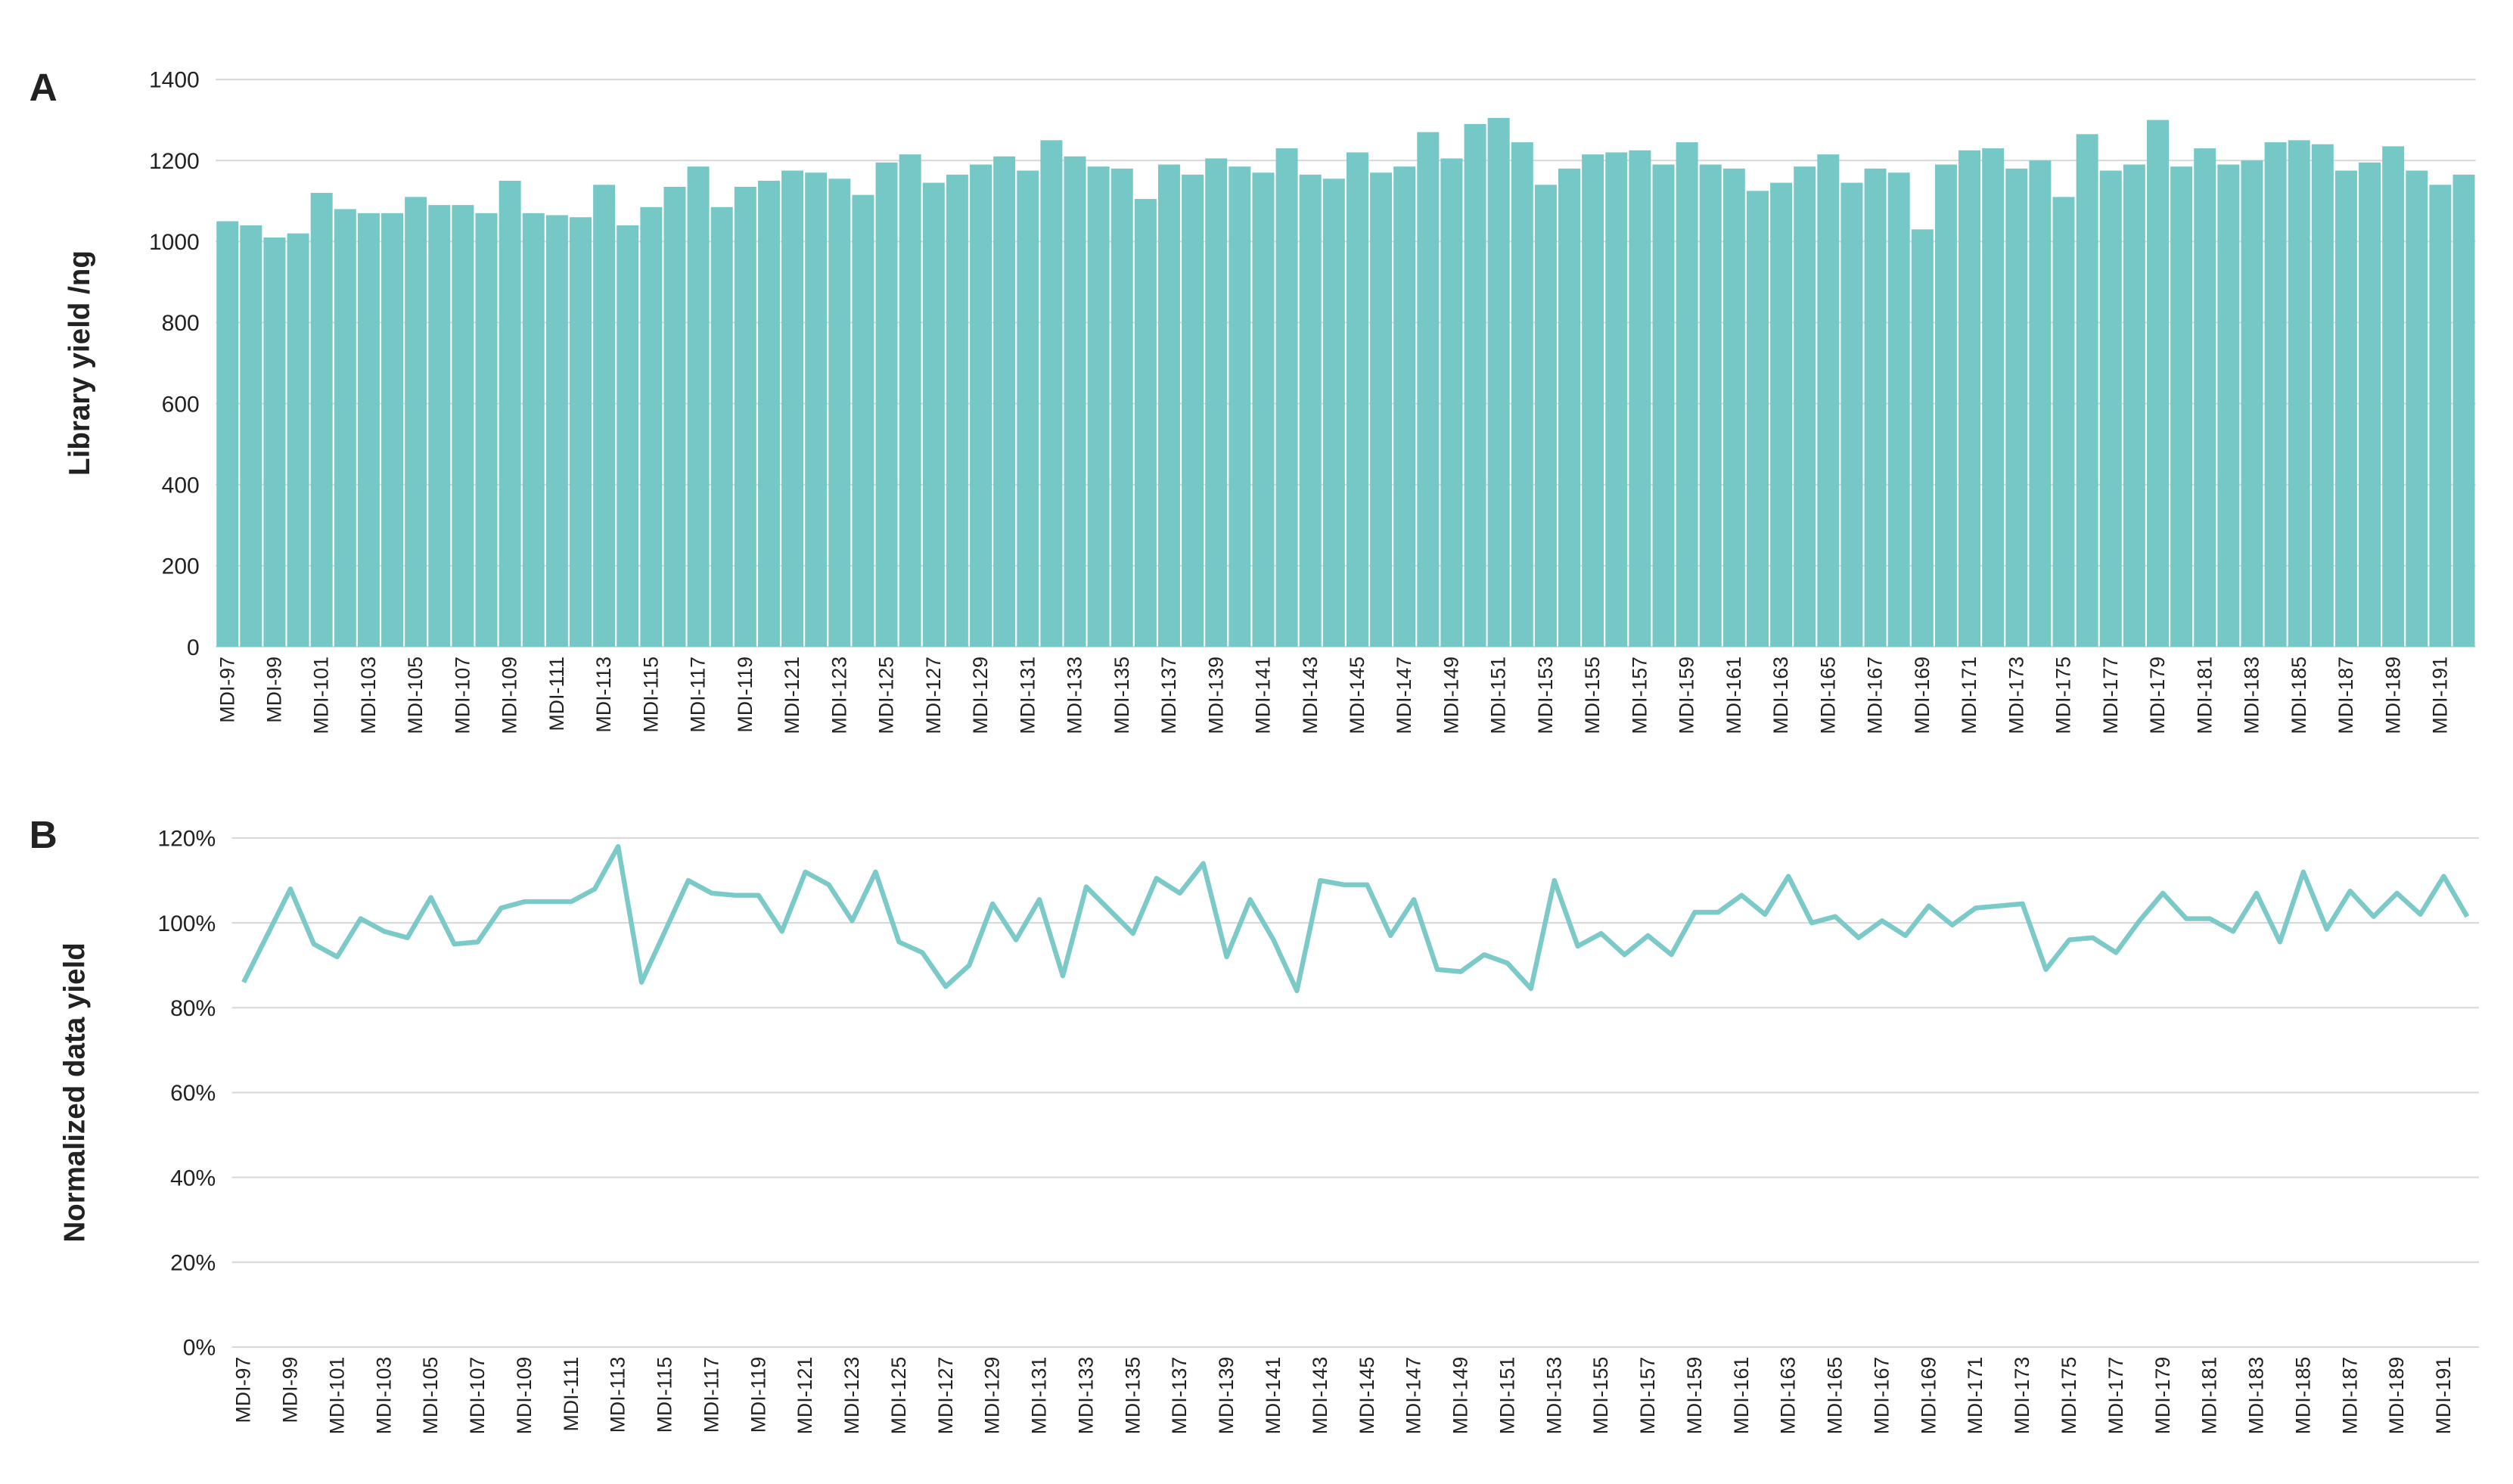 This screenshot has height=1484, width=2513. What do you see at coordinates (1647, 1396) in the screenshot?
I see `x-tick-label: MDI-157` at bounding box center [1647, 1396].